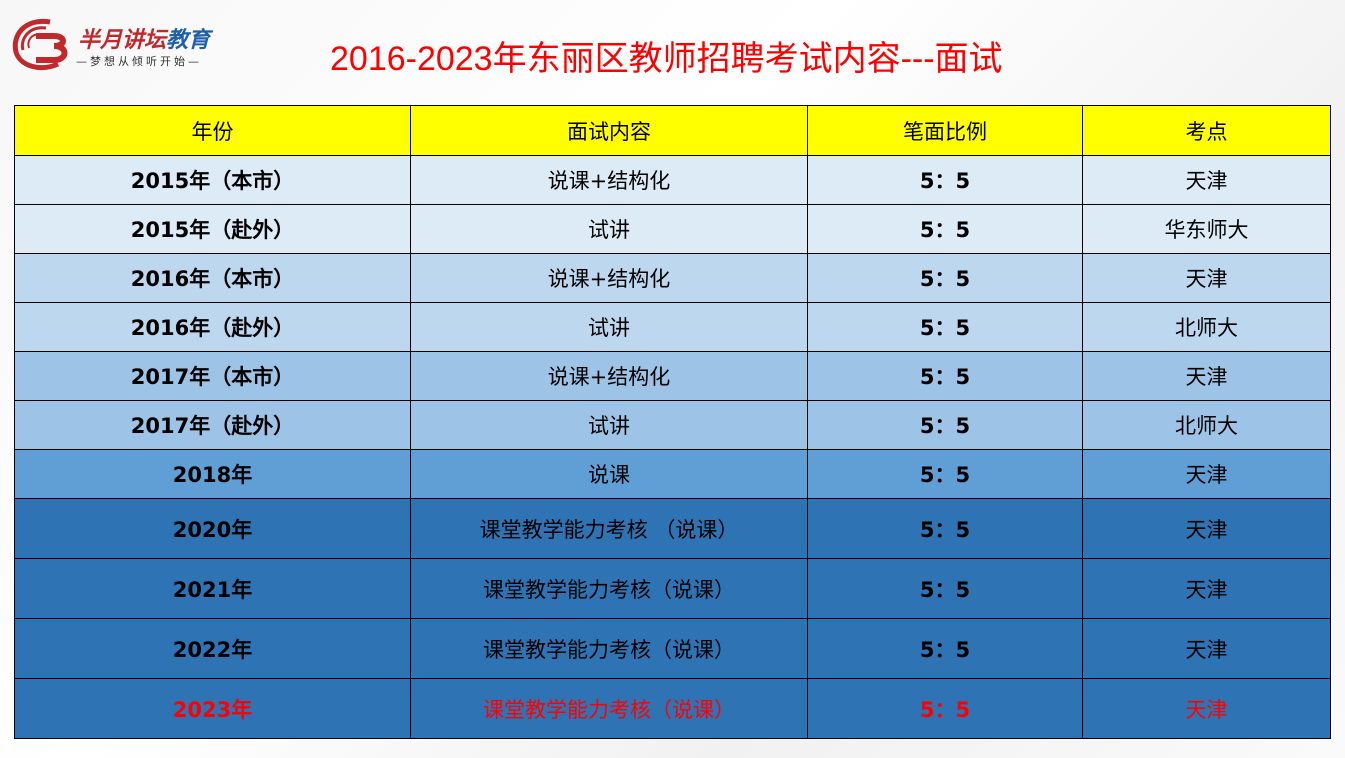  What do you see at coordinates (609, 528) in the screenshot?
I see `content-cell: 课堂教学能力考核 （说课）` at bounding box center [609, 528].